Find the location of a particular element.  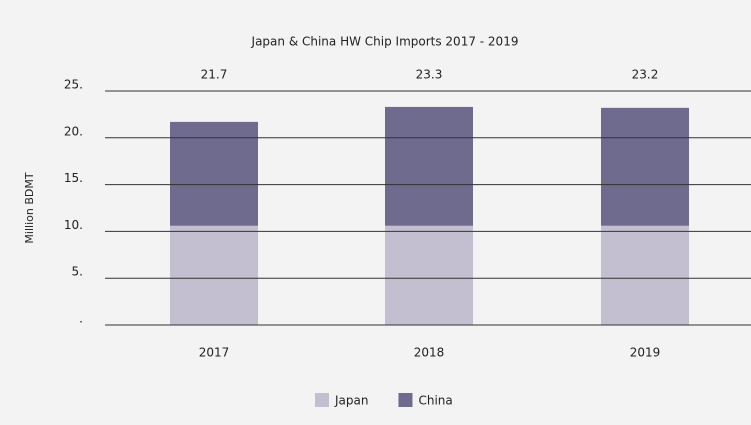

y-tick-label: 15. is located at coordinates (73, 178).